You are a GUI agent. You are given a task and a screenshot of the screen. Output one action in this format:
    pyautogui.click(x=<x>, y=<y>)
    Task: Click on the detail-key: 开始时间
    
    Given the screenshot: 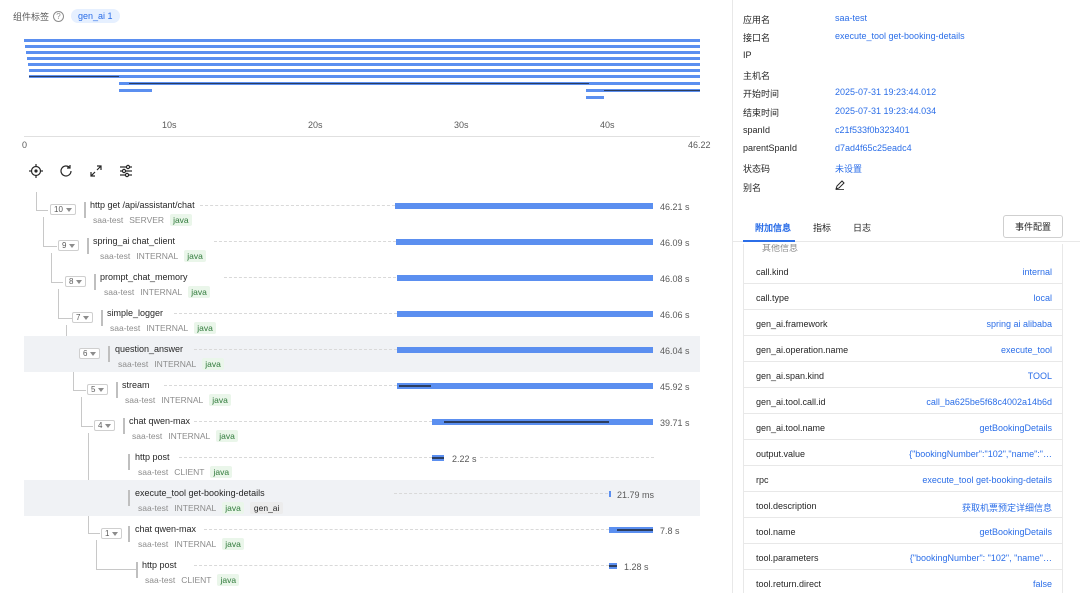 What is the action you would take?
    pyautogui.click(x=761, y=94)
    